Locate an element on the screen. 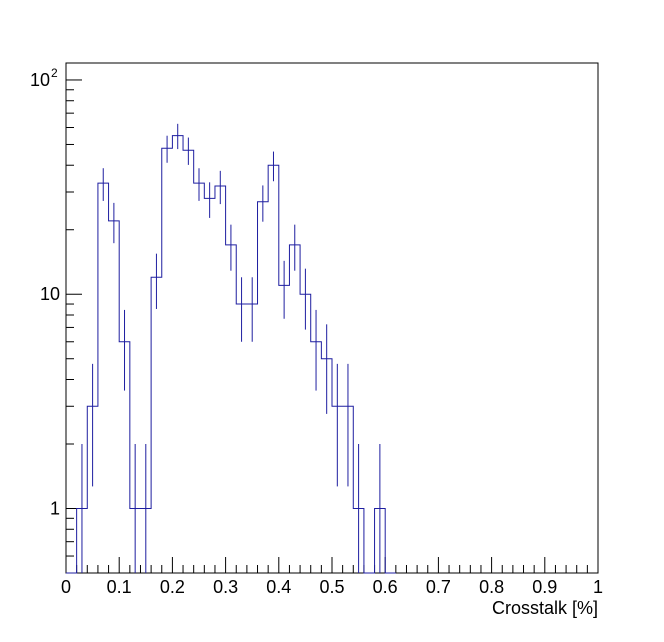 This screenshot has width=664, height=642. y-tick-label-exponent: 2 is located at coordinates (54, 73).